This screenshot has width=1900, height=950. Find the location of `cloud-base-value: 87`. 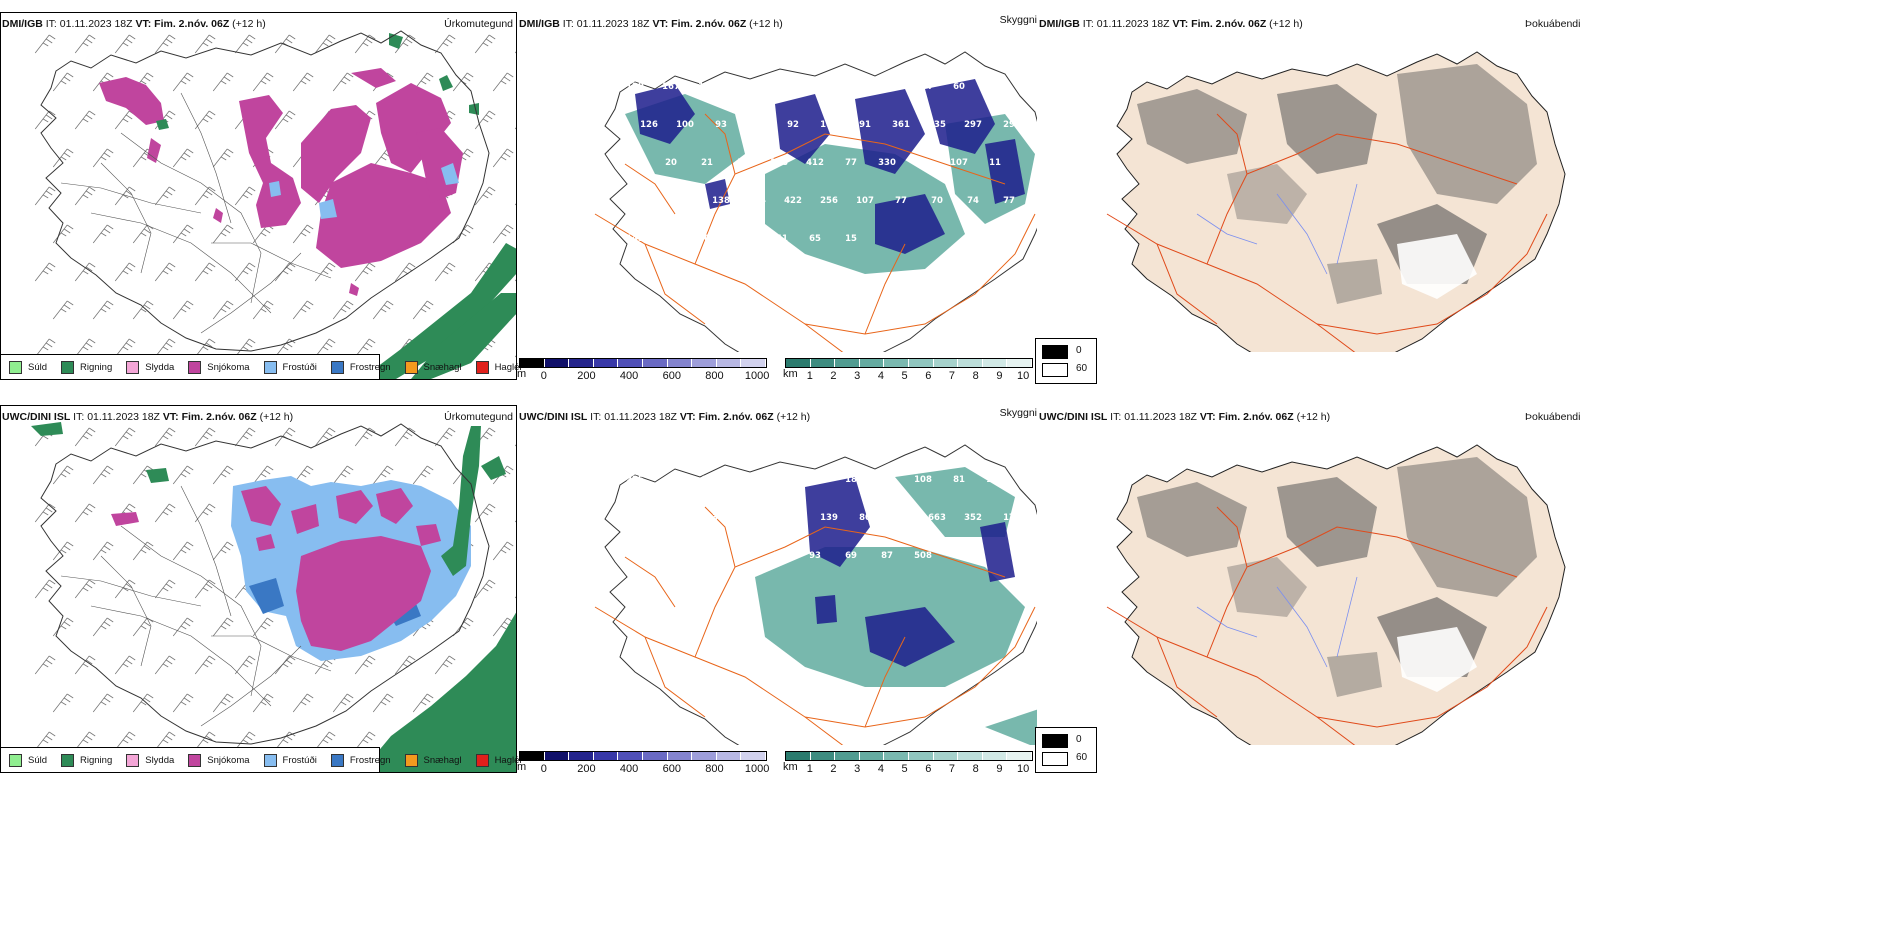

cloud-base-value: 87 is located at coordinates (887, 556).